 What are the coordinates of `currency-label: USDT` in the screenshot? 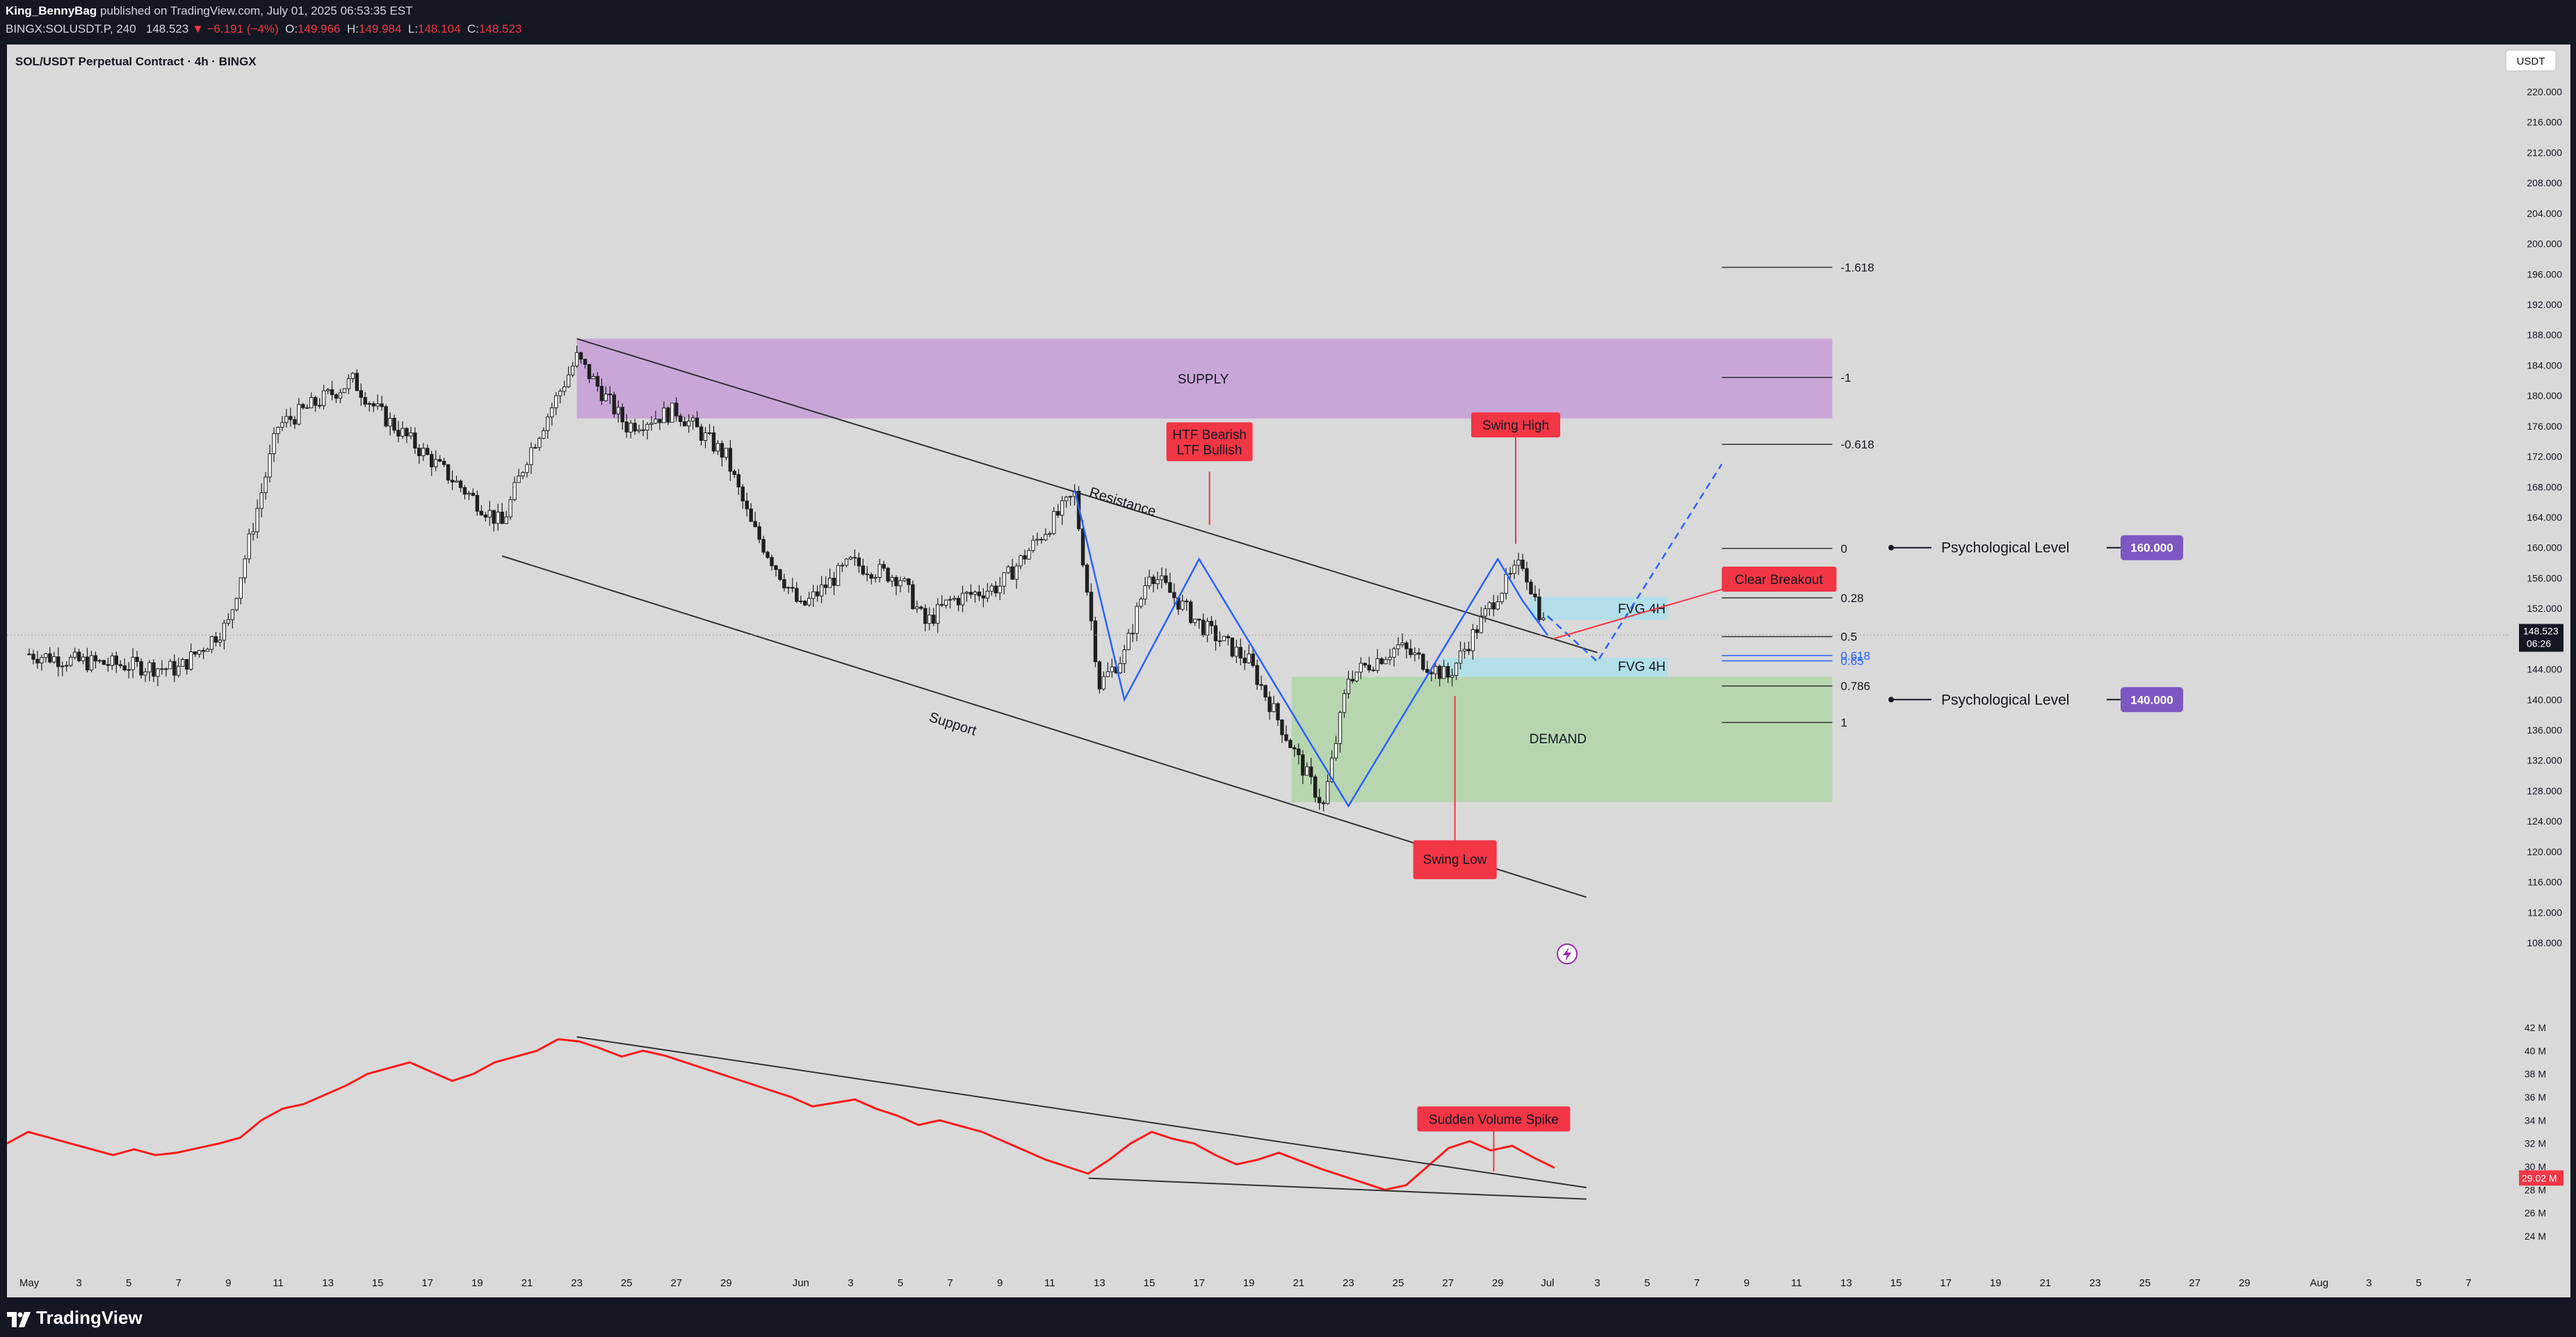 It's located at (2531, 62).